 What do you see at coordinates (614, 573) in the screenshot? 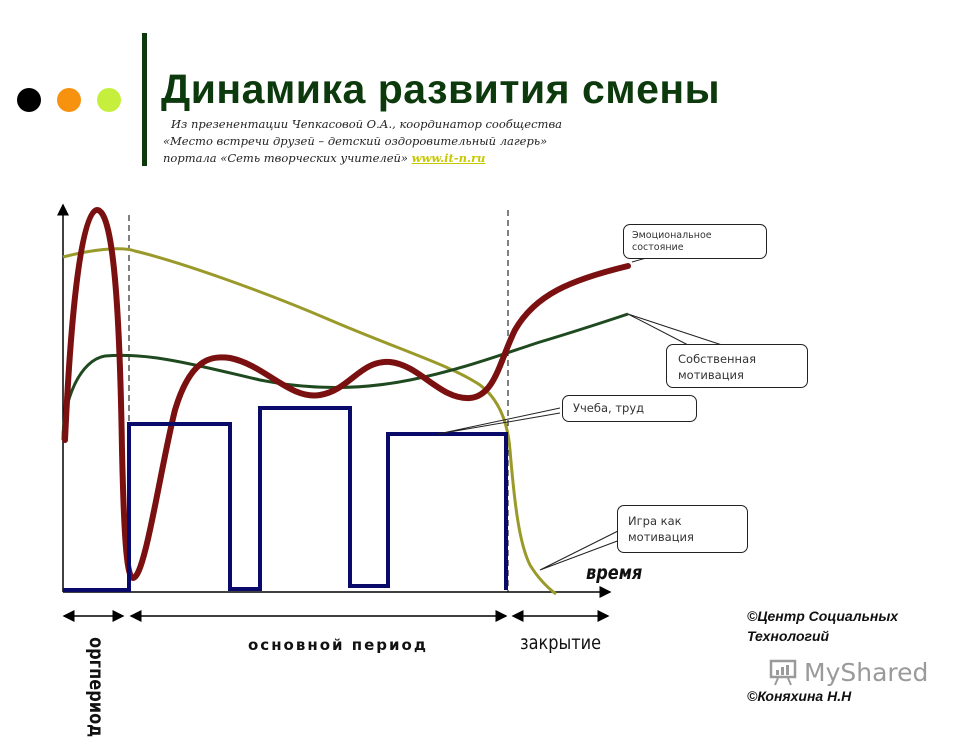
I see `x-axis-label: время` at bounding box center [614, 573].